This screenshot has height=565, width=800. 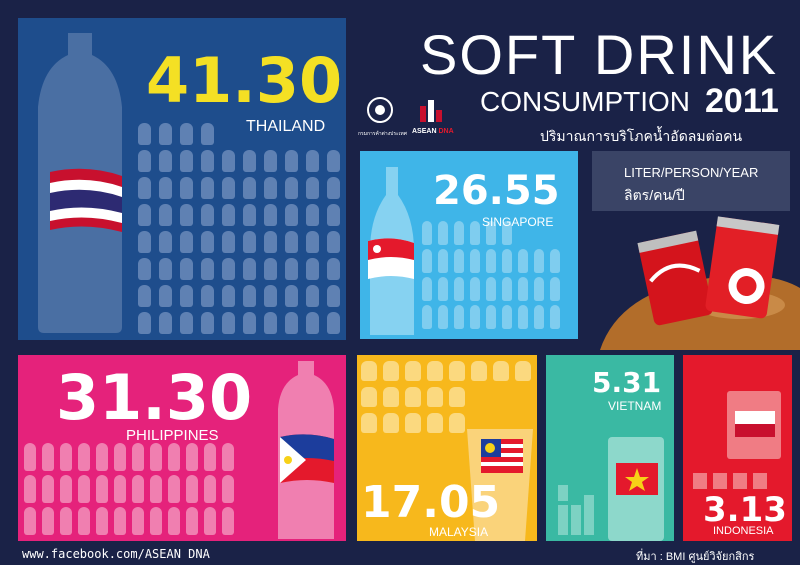 What do you see at coordinates (496, 191) in the screenshot?
I see `singapore-value: 26.55` at bounding box center [496, 191].